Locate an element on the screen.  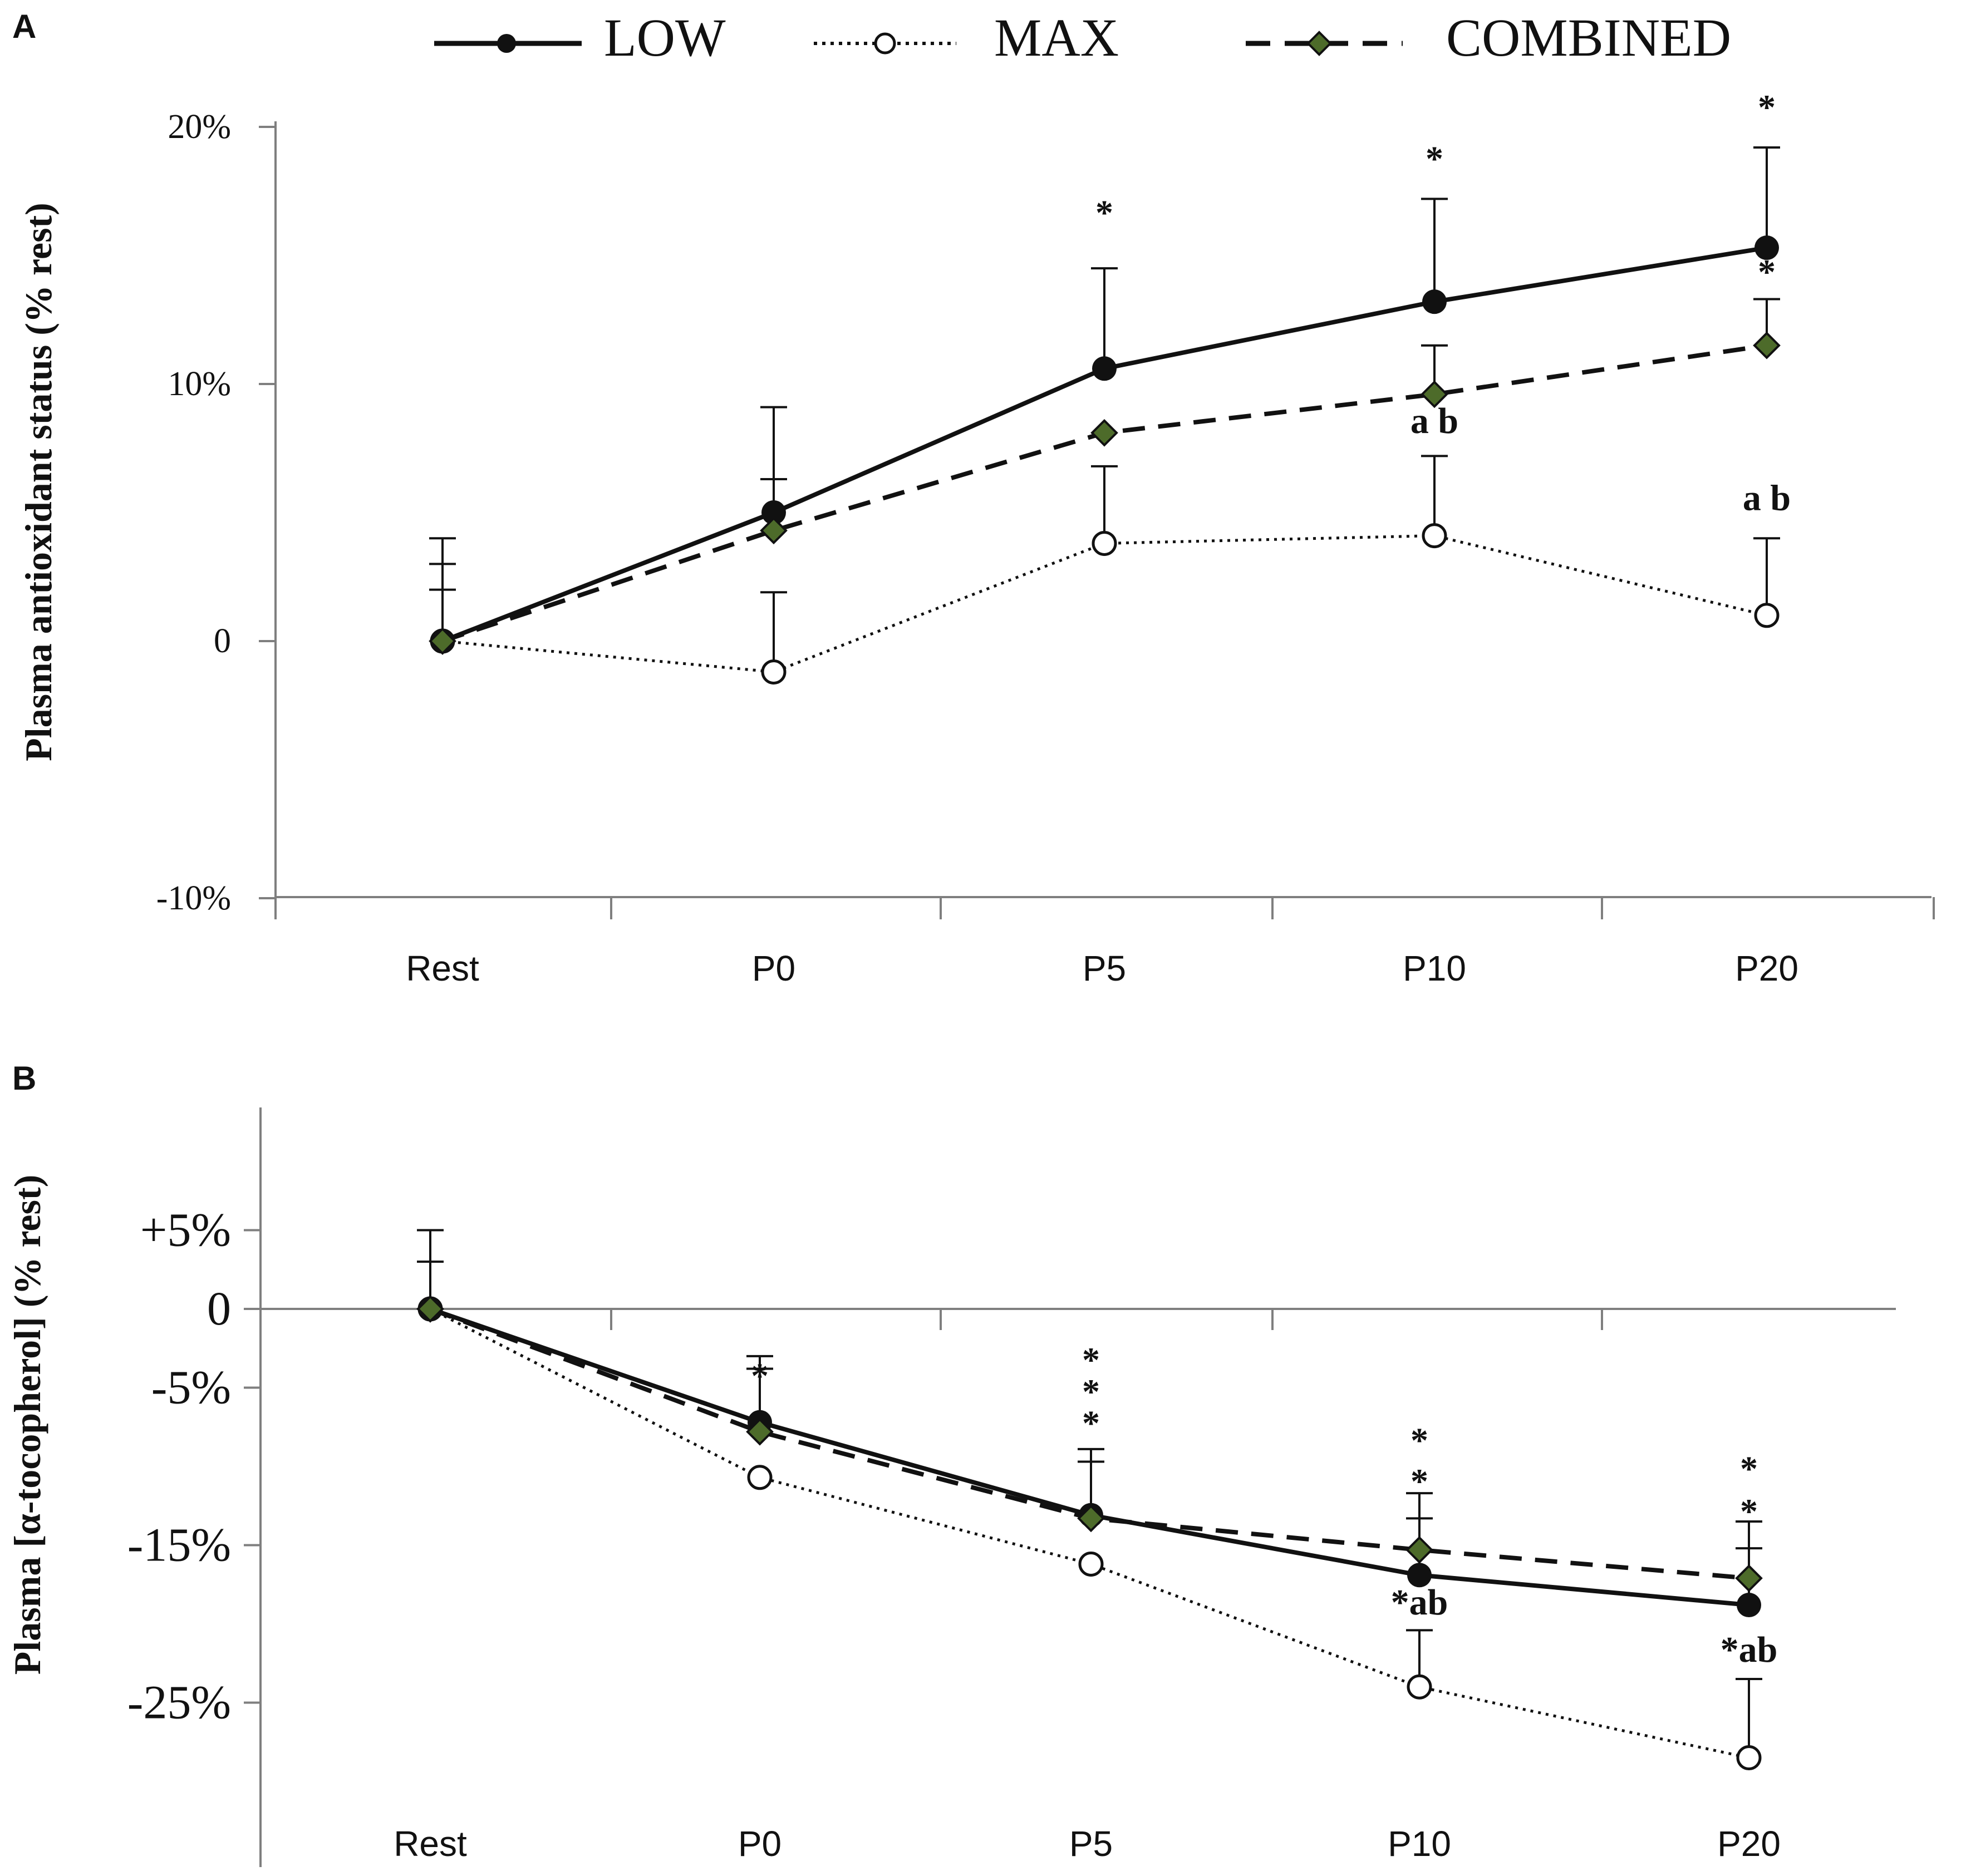
panel-a-max-line is located at coordinates (1104, 604).